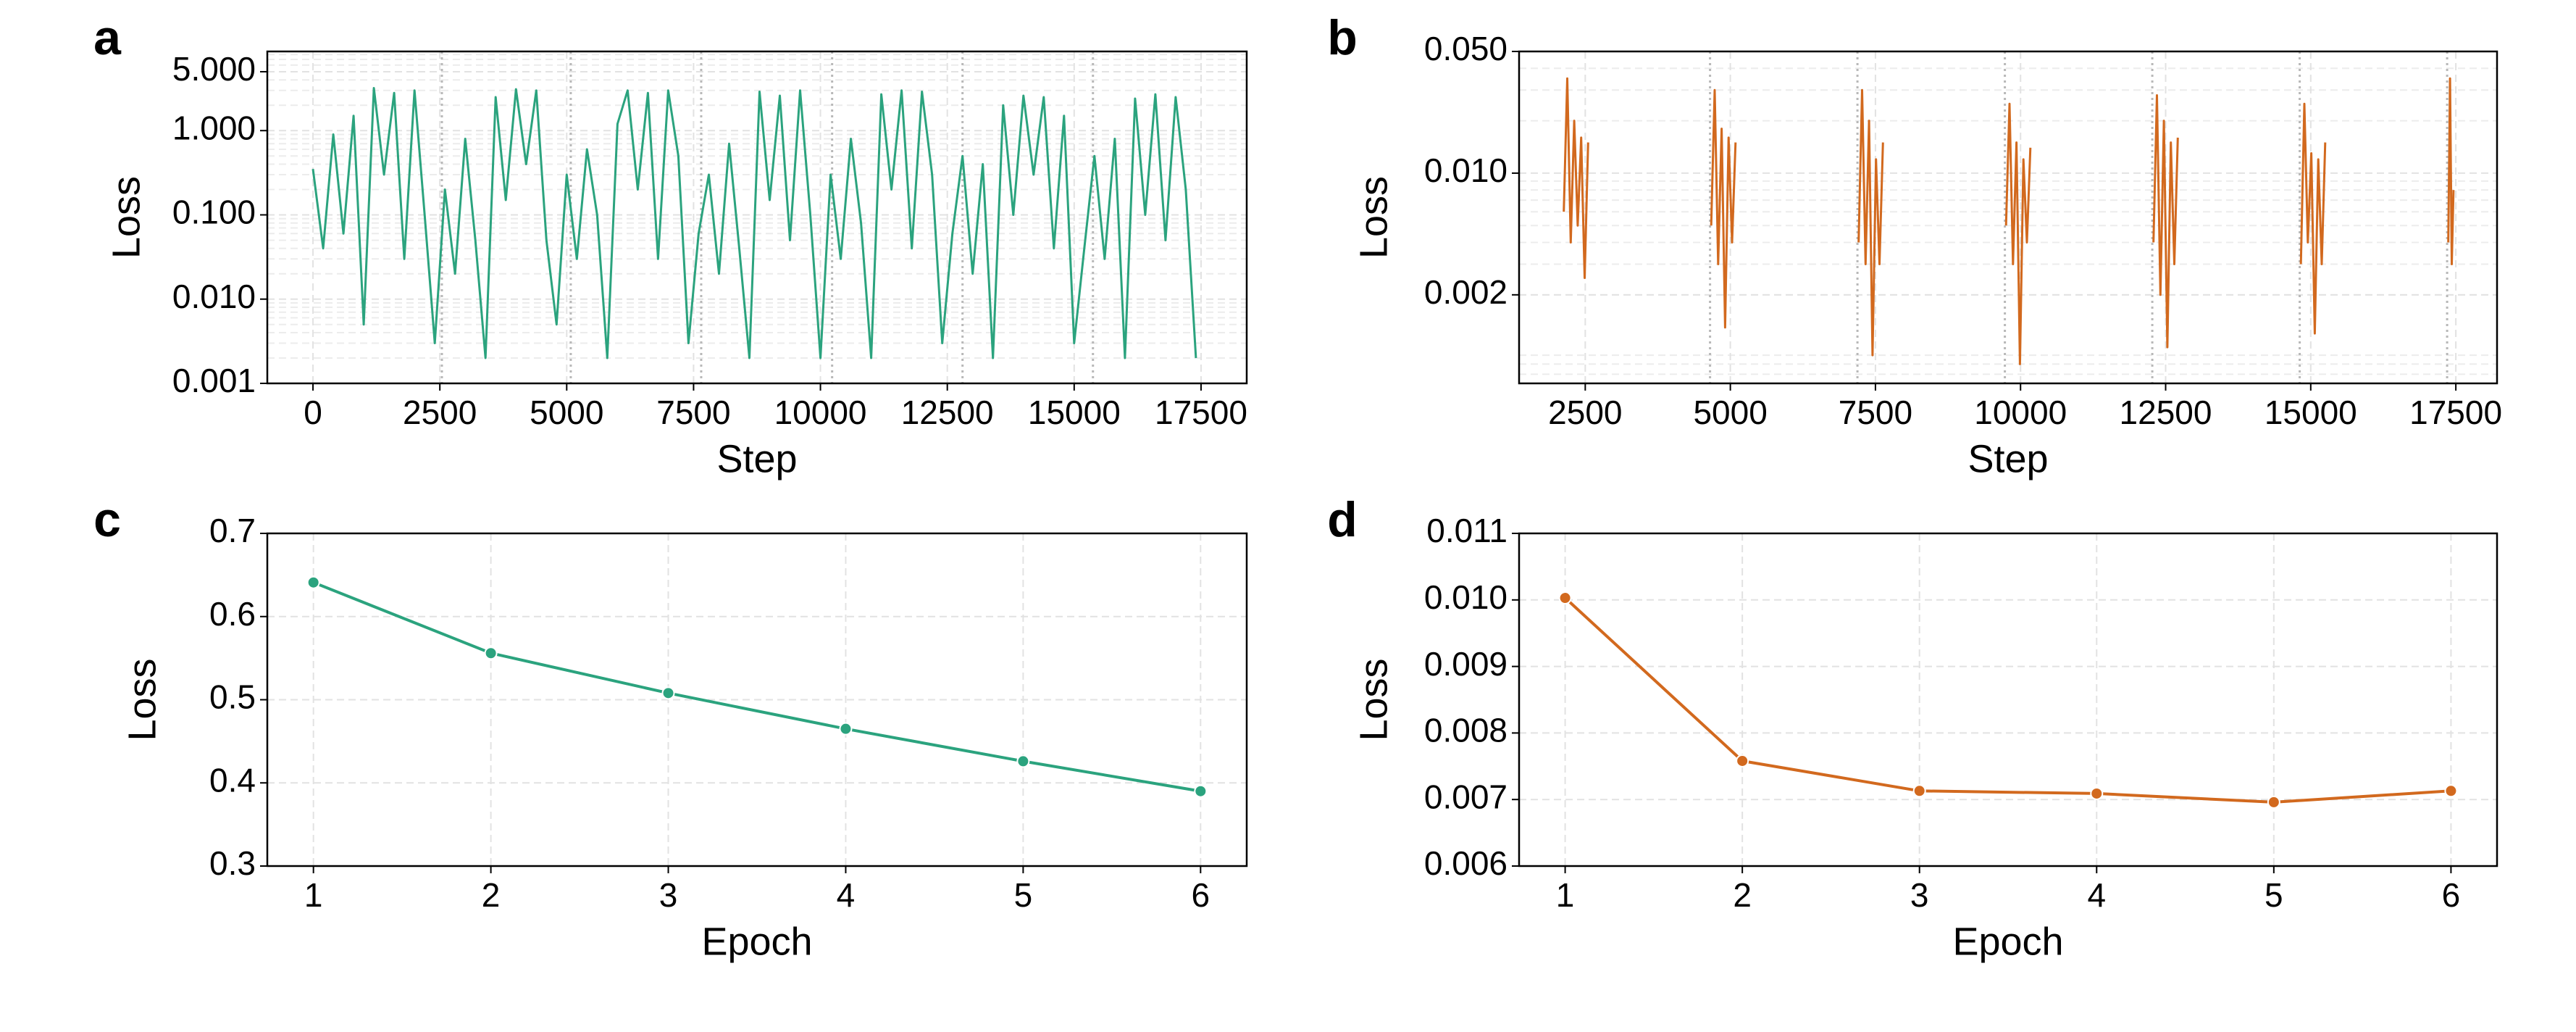 The height and width of the screenshot is (1032, 2576). What do you see at coordinates (1465, 48) in the screenshot?
I see `y-tick-label: 0.050` at bounding box center [1465, 48].